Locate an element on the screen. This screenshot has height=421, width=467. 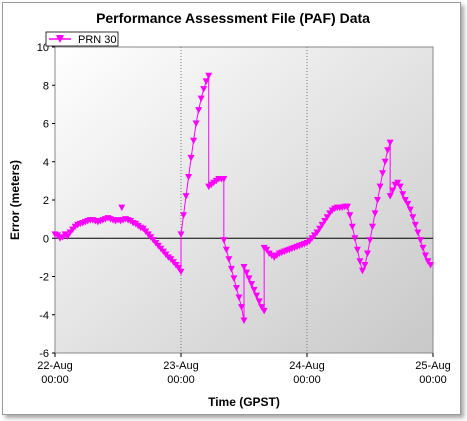
chart-title: Performance Assessment File (PAF) Data is located at coordinates (233, 18).